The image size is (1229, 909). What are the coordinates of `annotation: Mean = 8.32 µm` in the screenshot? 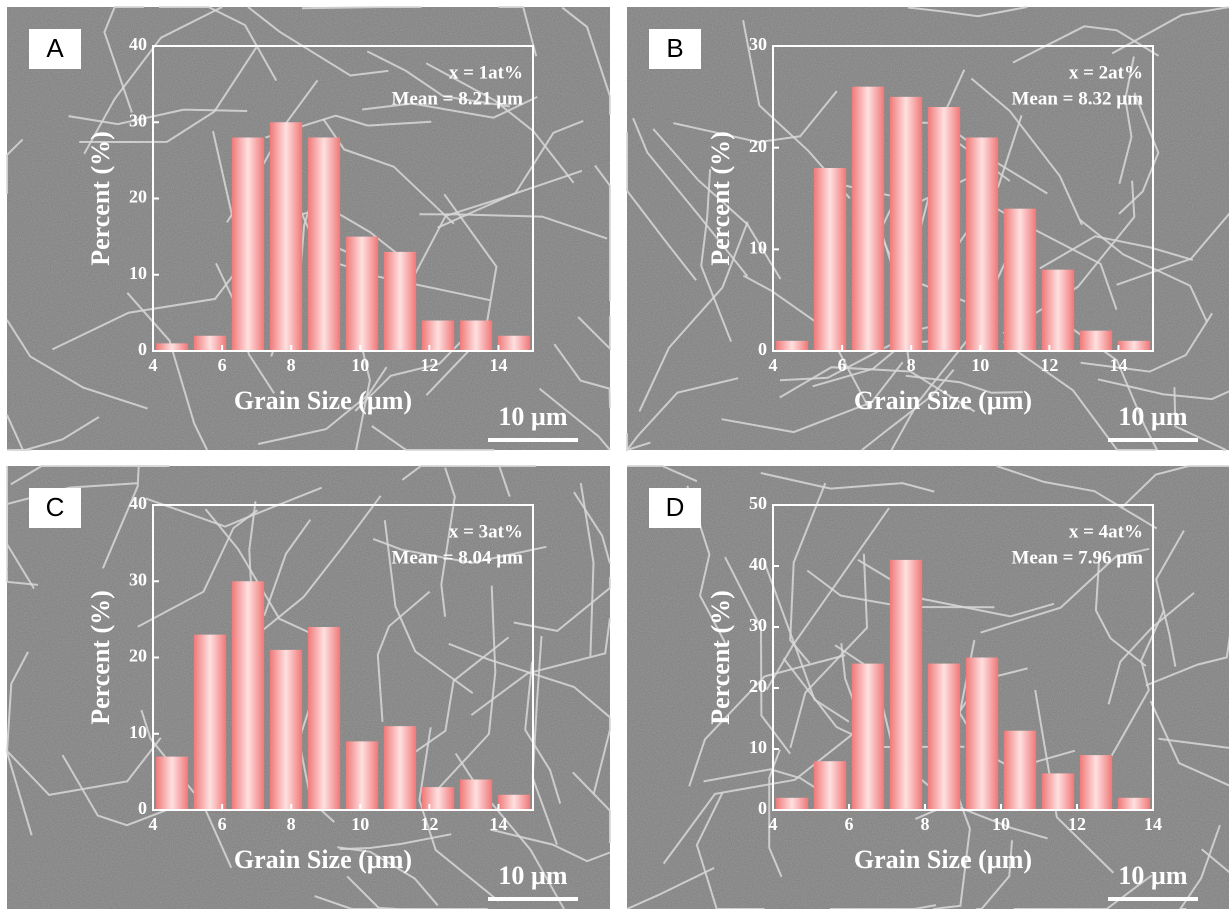 It's located at (1077, 98).